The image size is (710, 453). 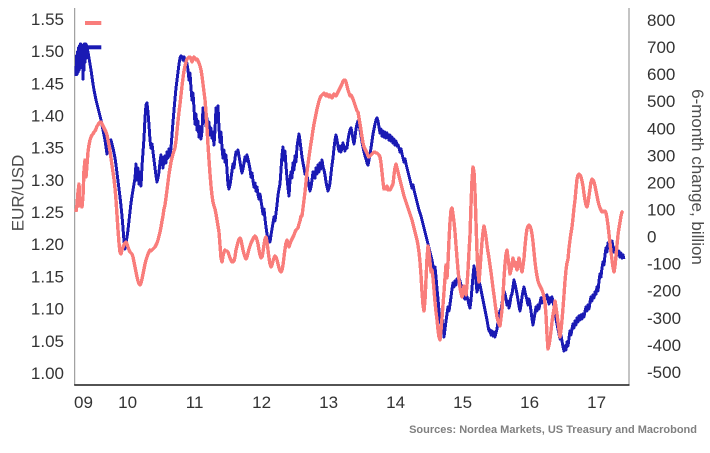 What do you see at coordinates (47, 180) in the screenshot?
I see `svg-text: 1.30` at bounding box center [47, 180].